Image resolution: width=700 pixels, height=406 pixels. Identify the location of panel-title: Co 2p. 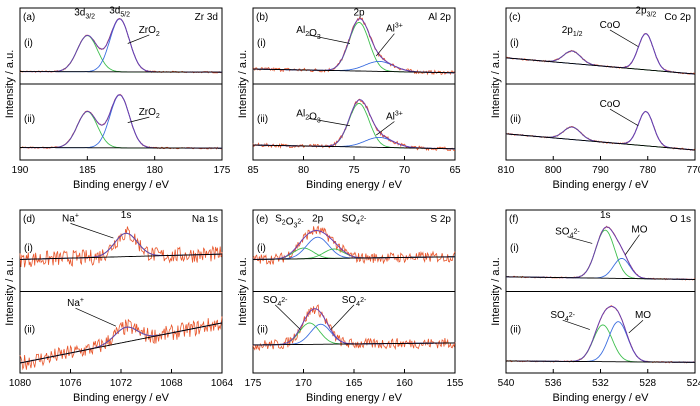
(677, 17).